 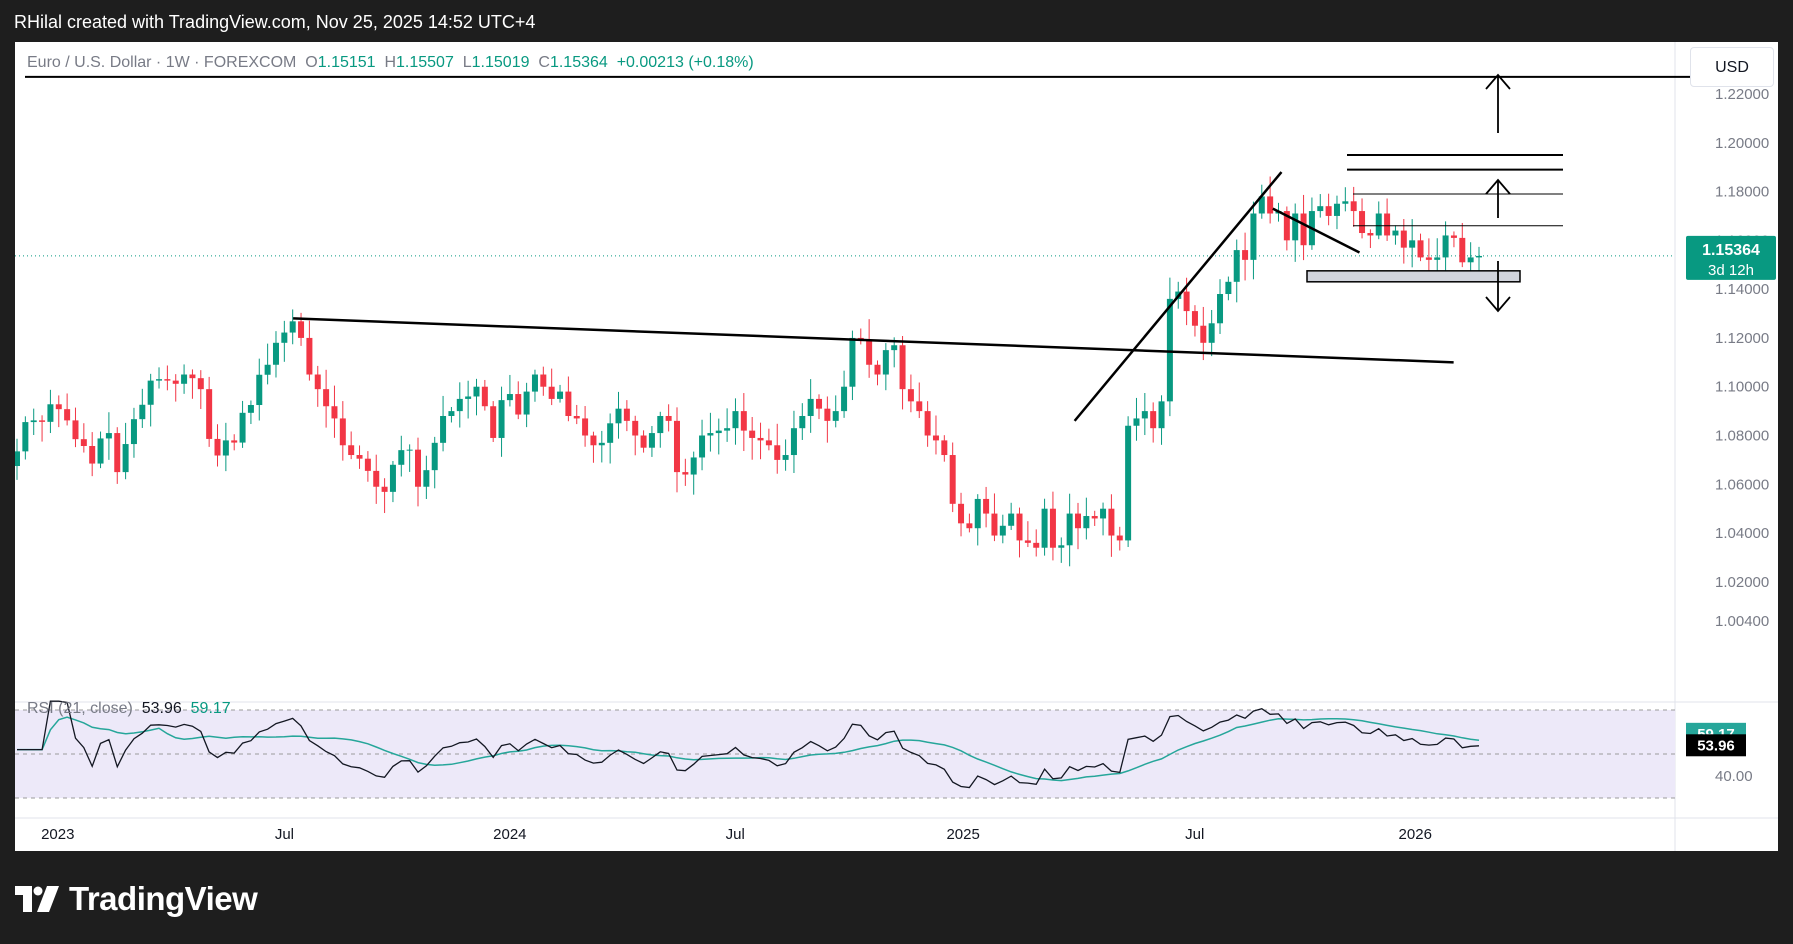 What do you see at coordinates (129, 709) in the screenshot?
I see `rsi-legend: RSI (21, close) 53.96 59.17` at bounding box center [129, 709].